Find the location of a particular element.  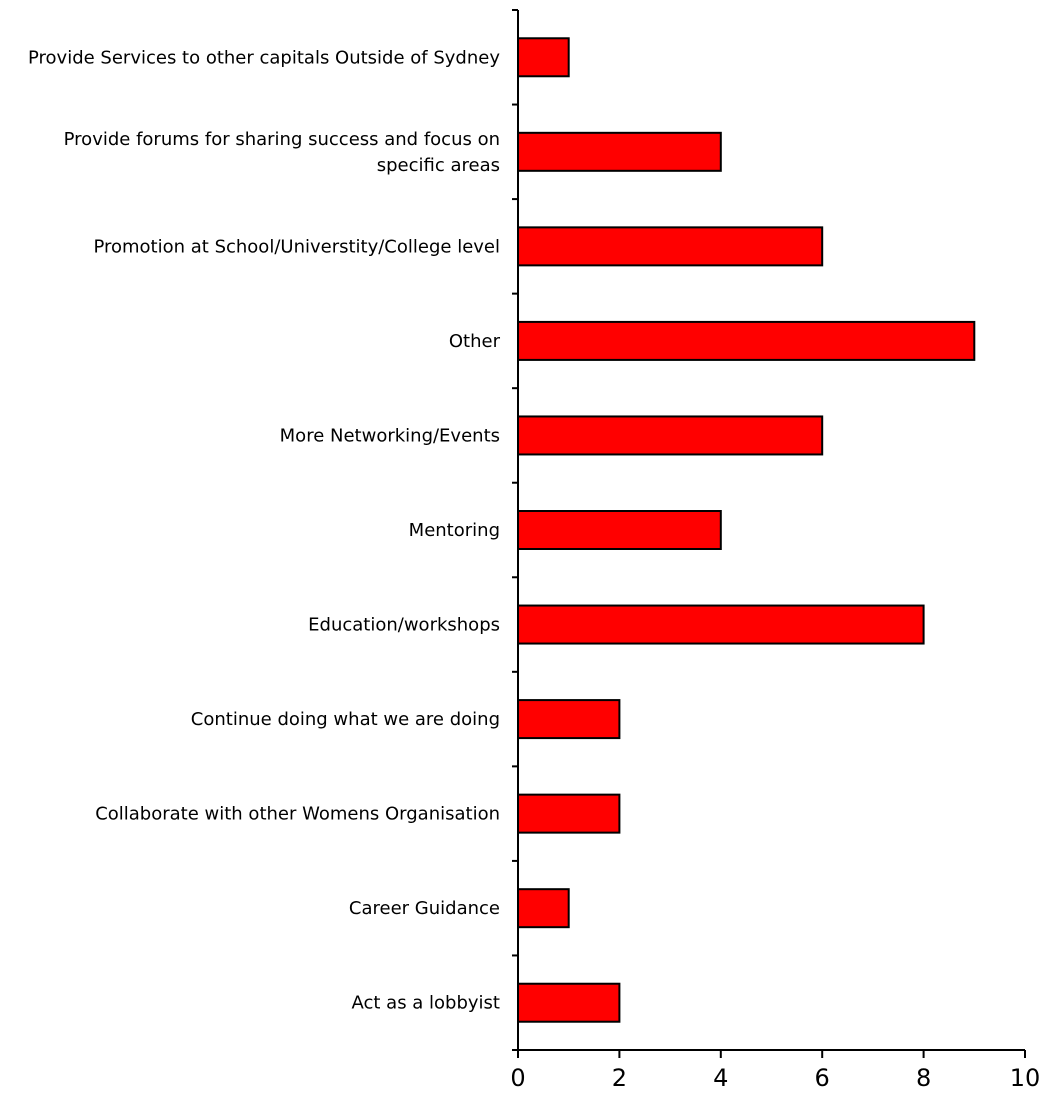

category-label-line: Mentoring is located at coordinates (454, 530).